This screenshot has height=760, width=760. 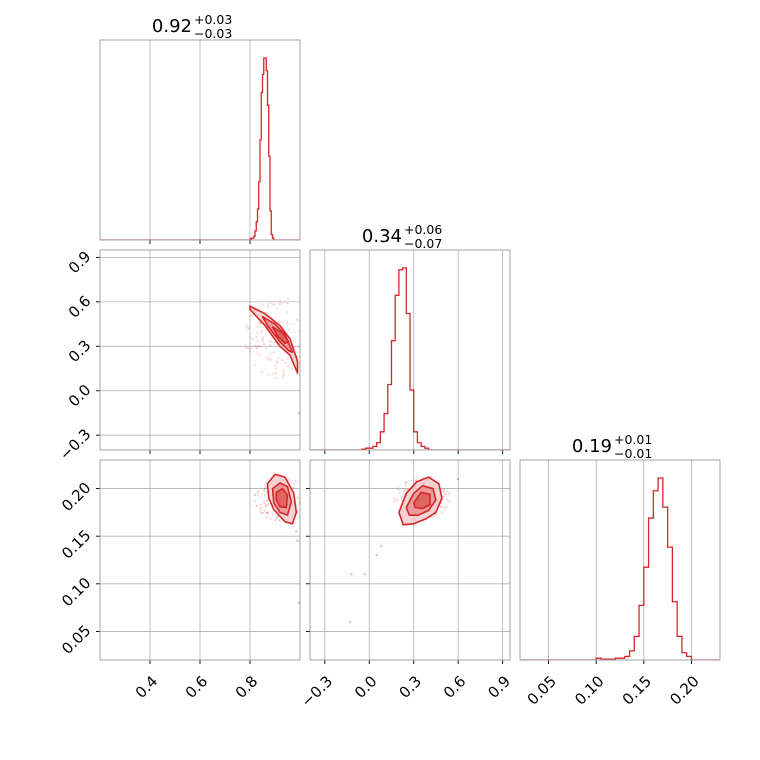 I want to click on panel-title-1: 0.34 +0.06−0.07, so click(x=402, y=236).